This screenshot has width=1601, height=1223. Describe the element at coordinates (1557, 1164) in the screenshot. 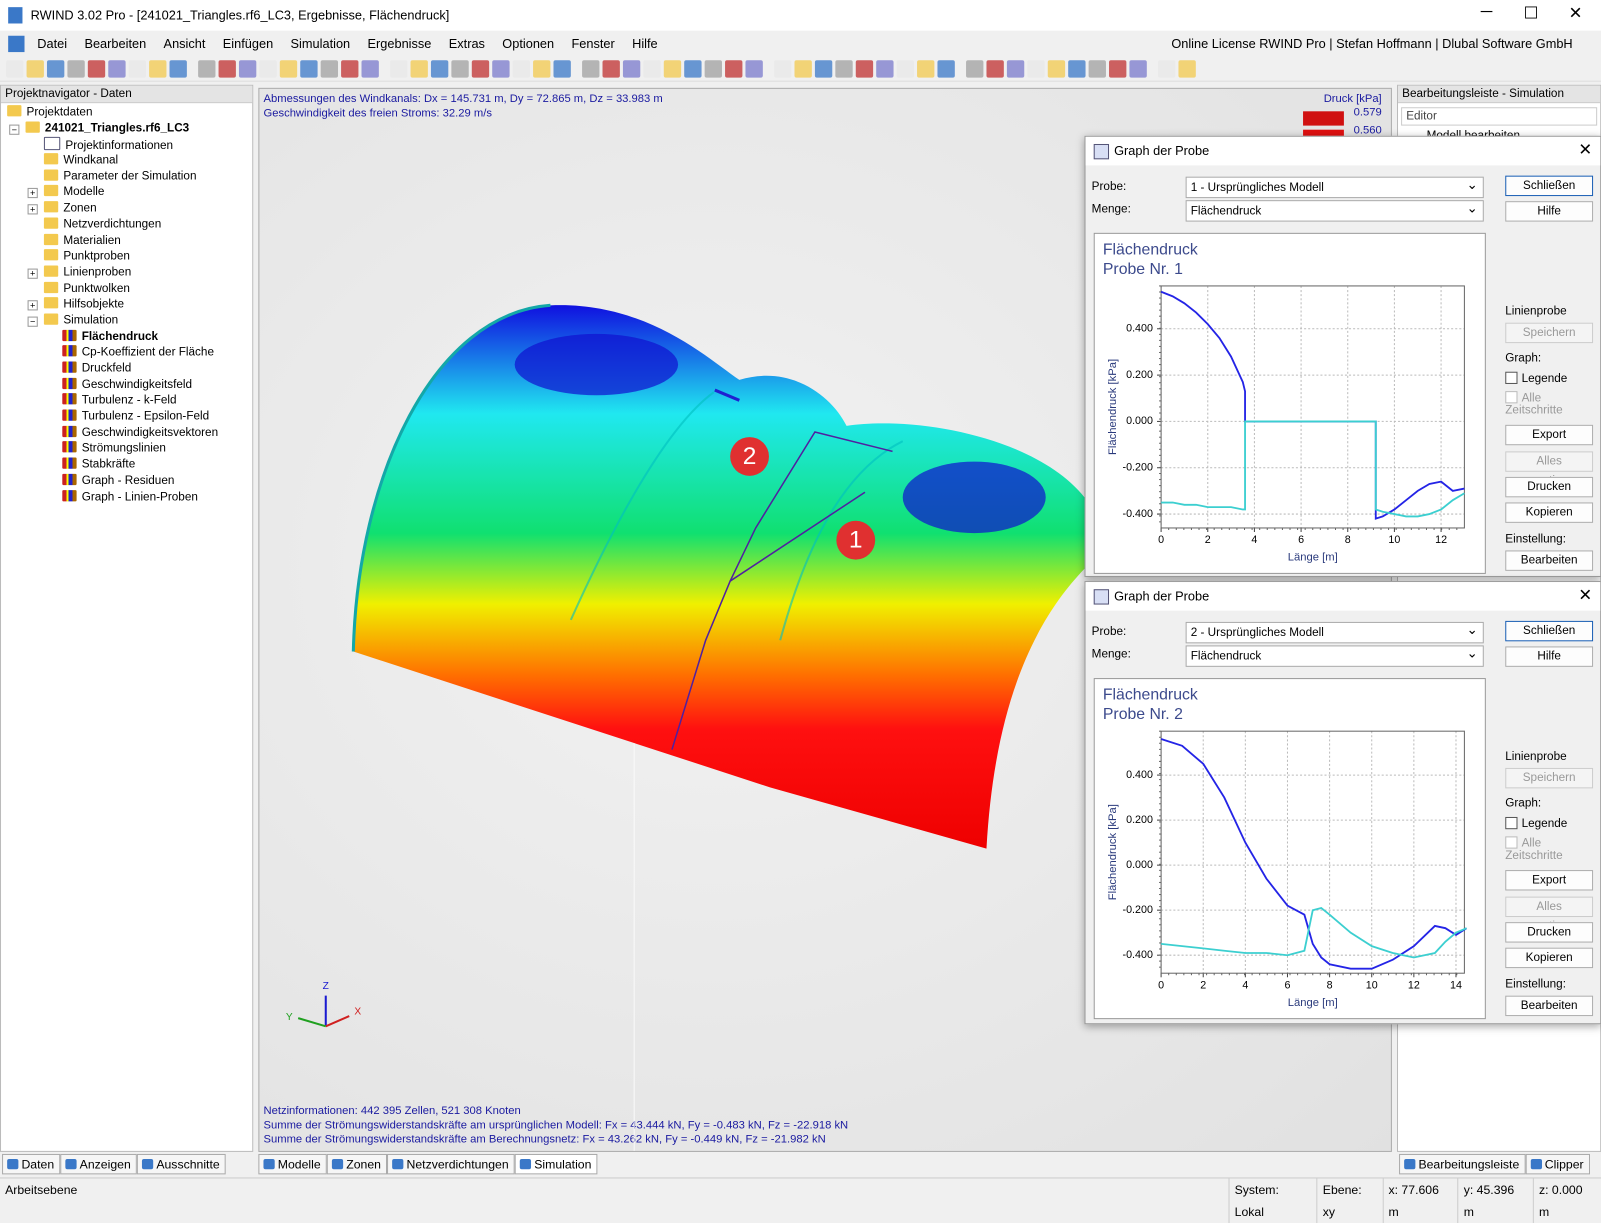

I see `tab: Clipper` at that location.